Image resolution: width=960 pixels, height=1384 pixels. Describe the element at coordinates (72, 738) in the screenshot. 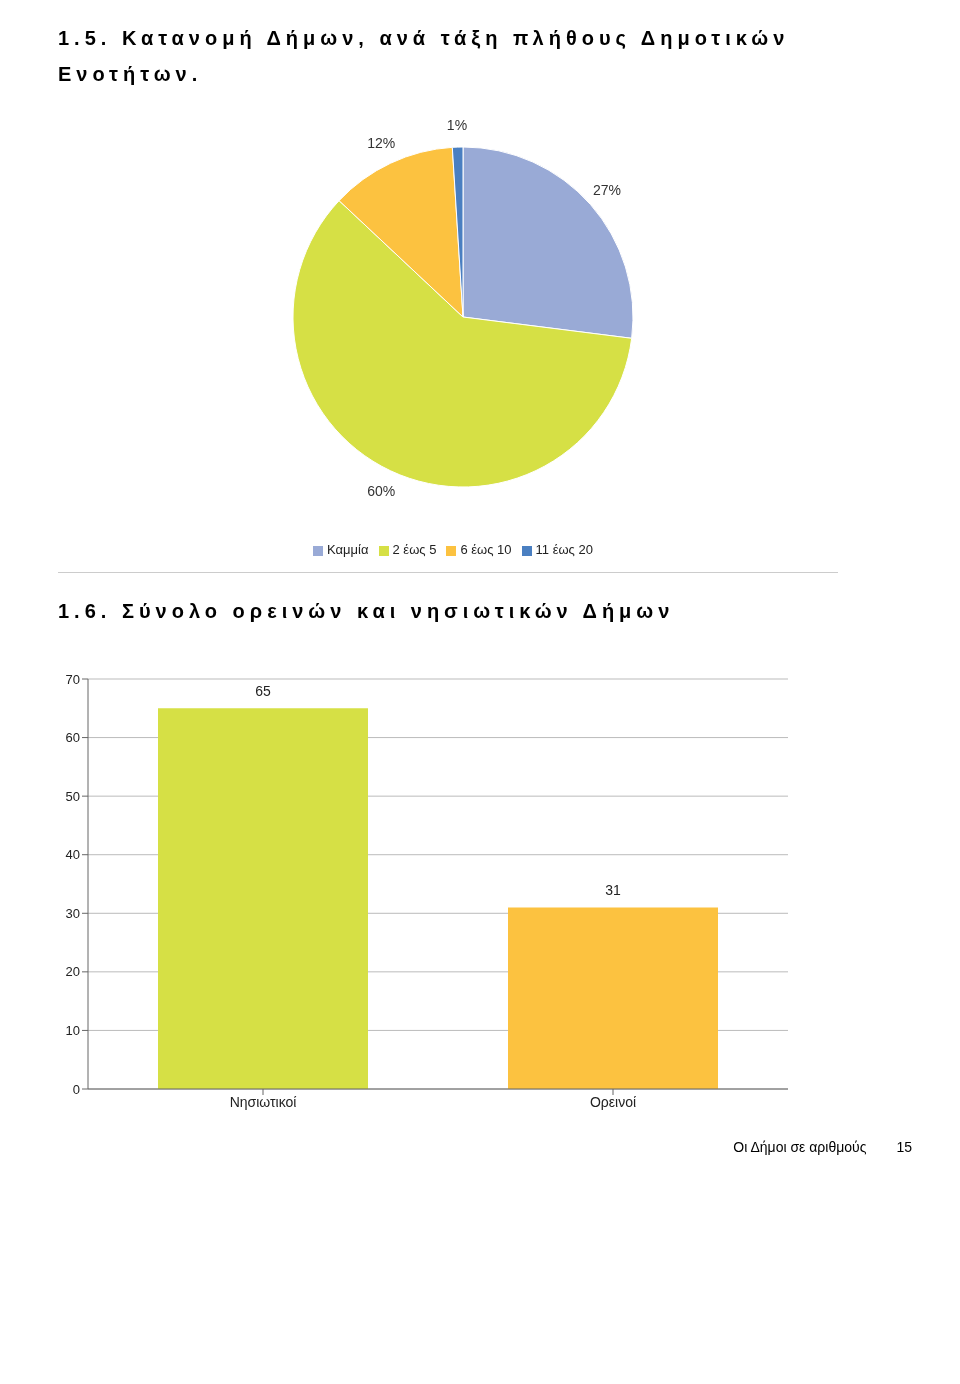

I see `y-tick-label: 60` at that location.